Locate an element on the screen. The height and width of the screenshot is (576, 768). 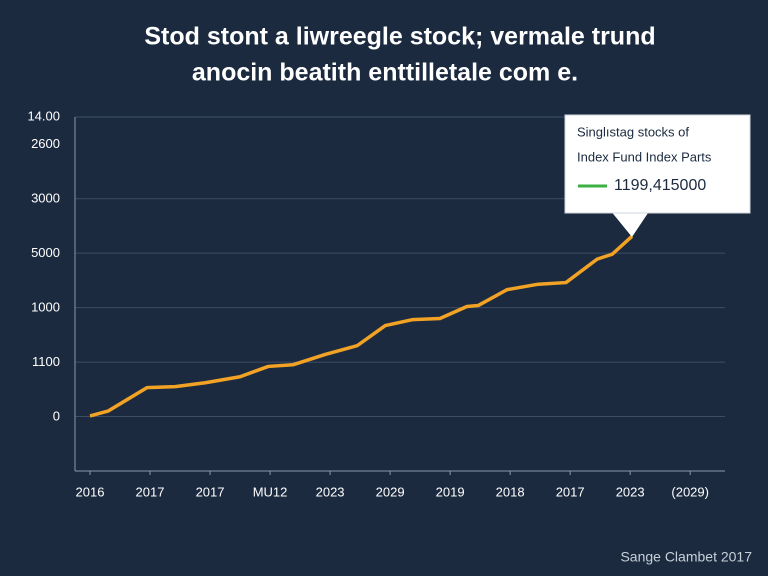
x-tick-label: 2018 is located at coordinates (510, 491).